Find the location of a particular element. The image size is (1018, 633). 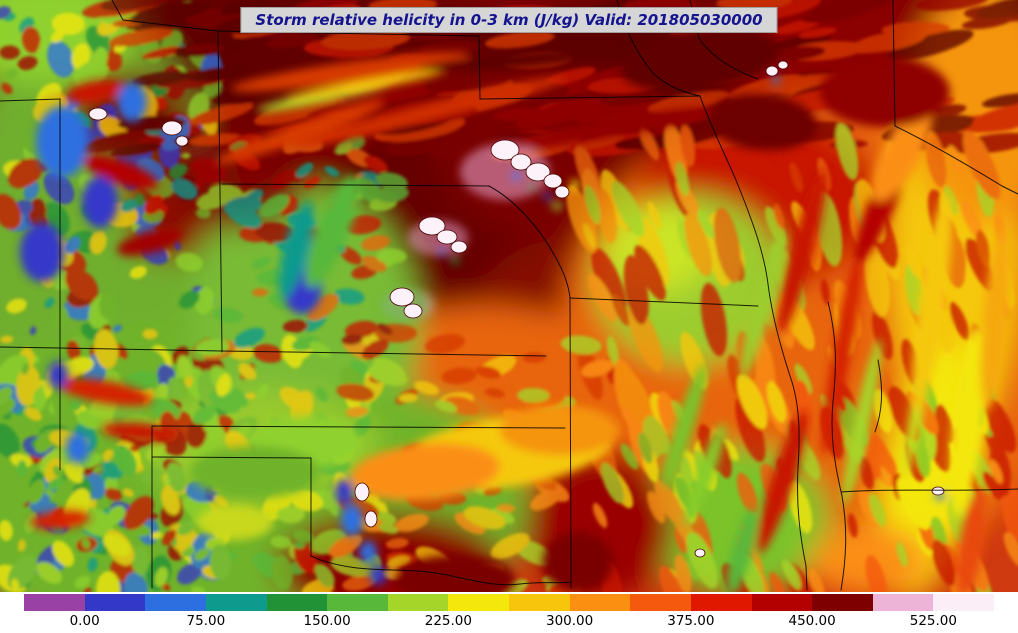

colorbar-tick-label: 75.00 is located at coordinates (206, 621).